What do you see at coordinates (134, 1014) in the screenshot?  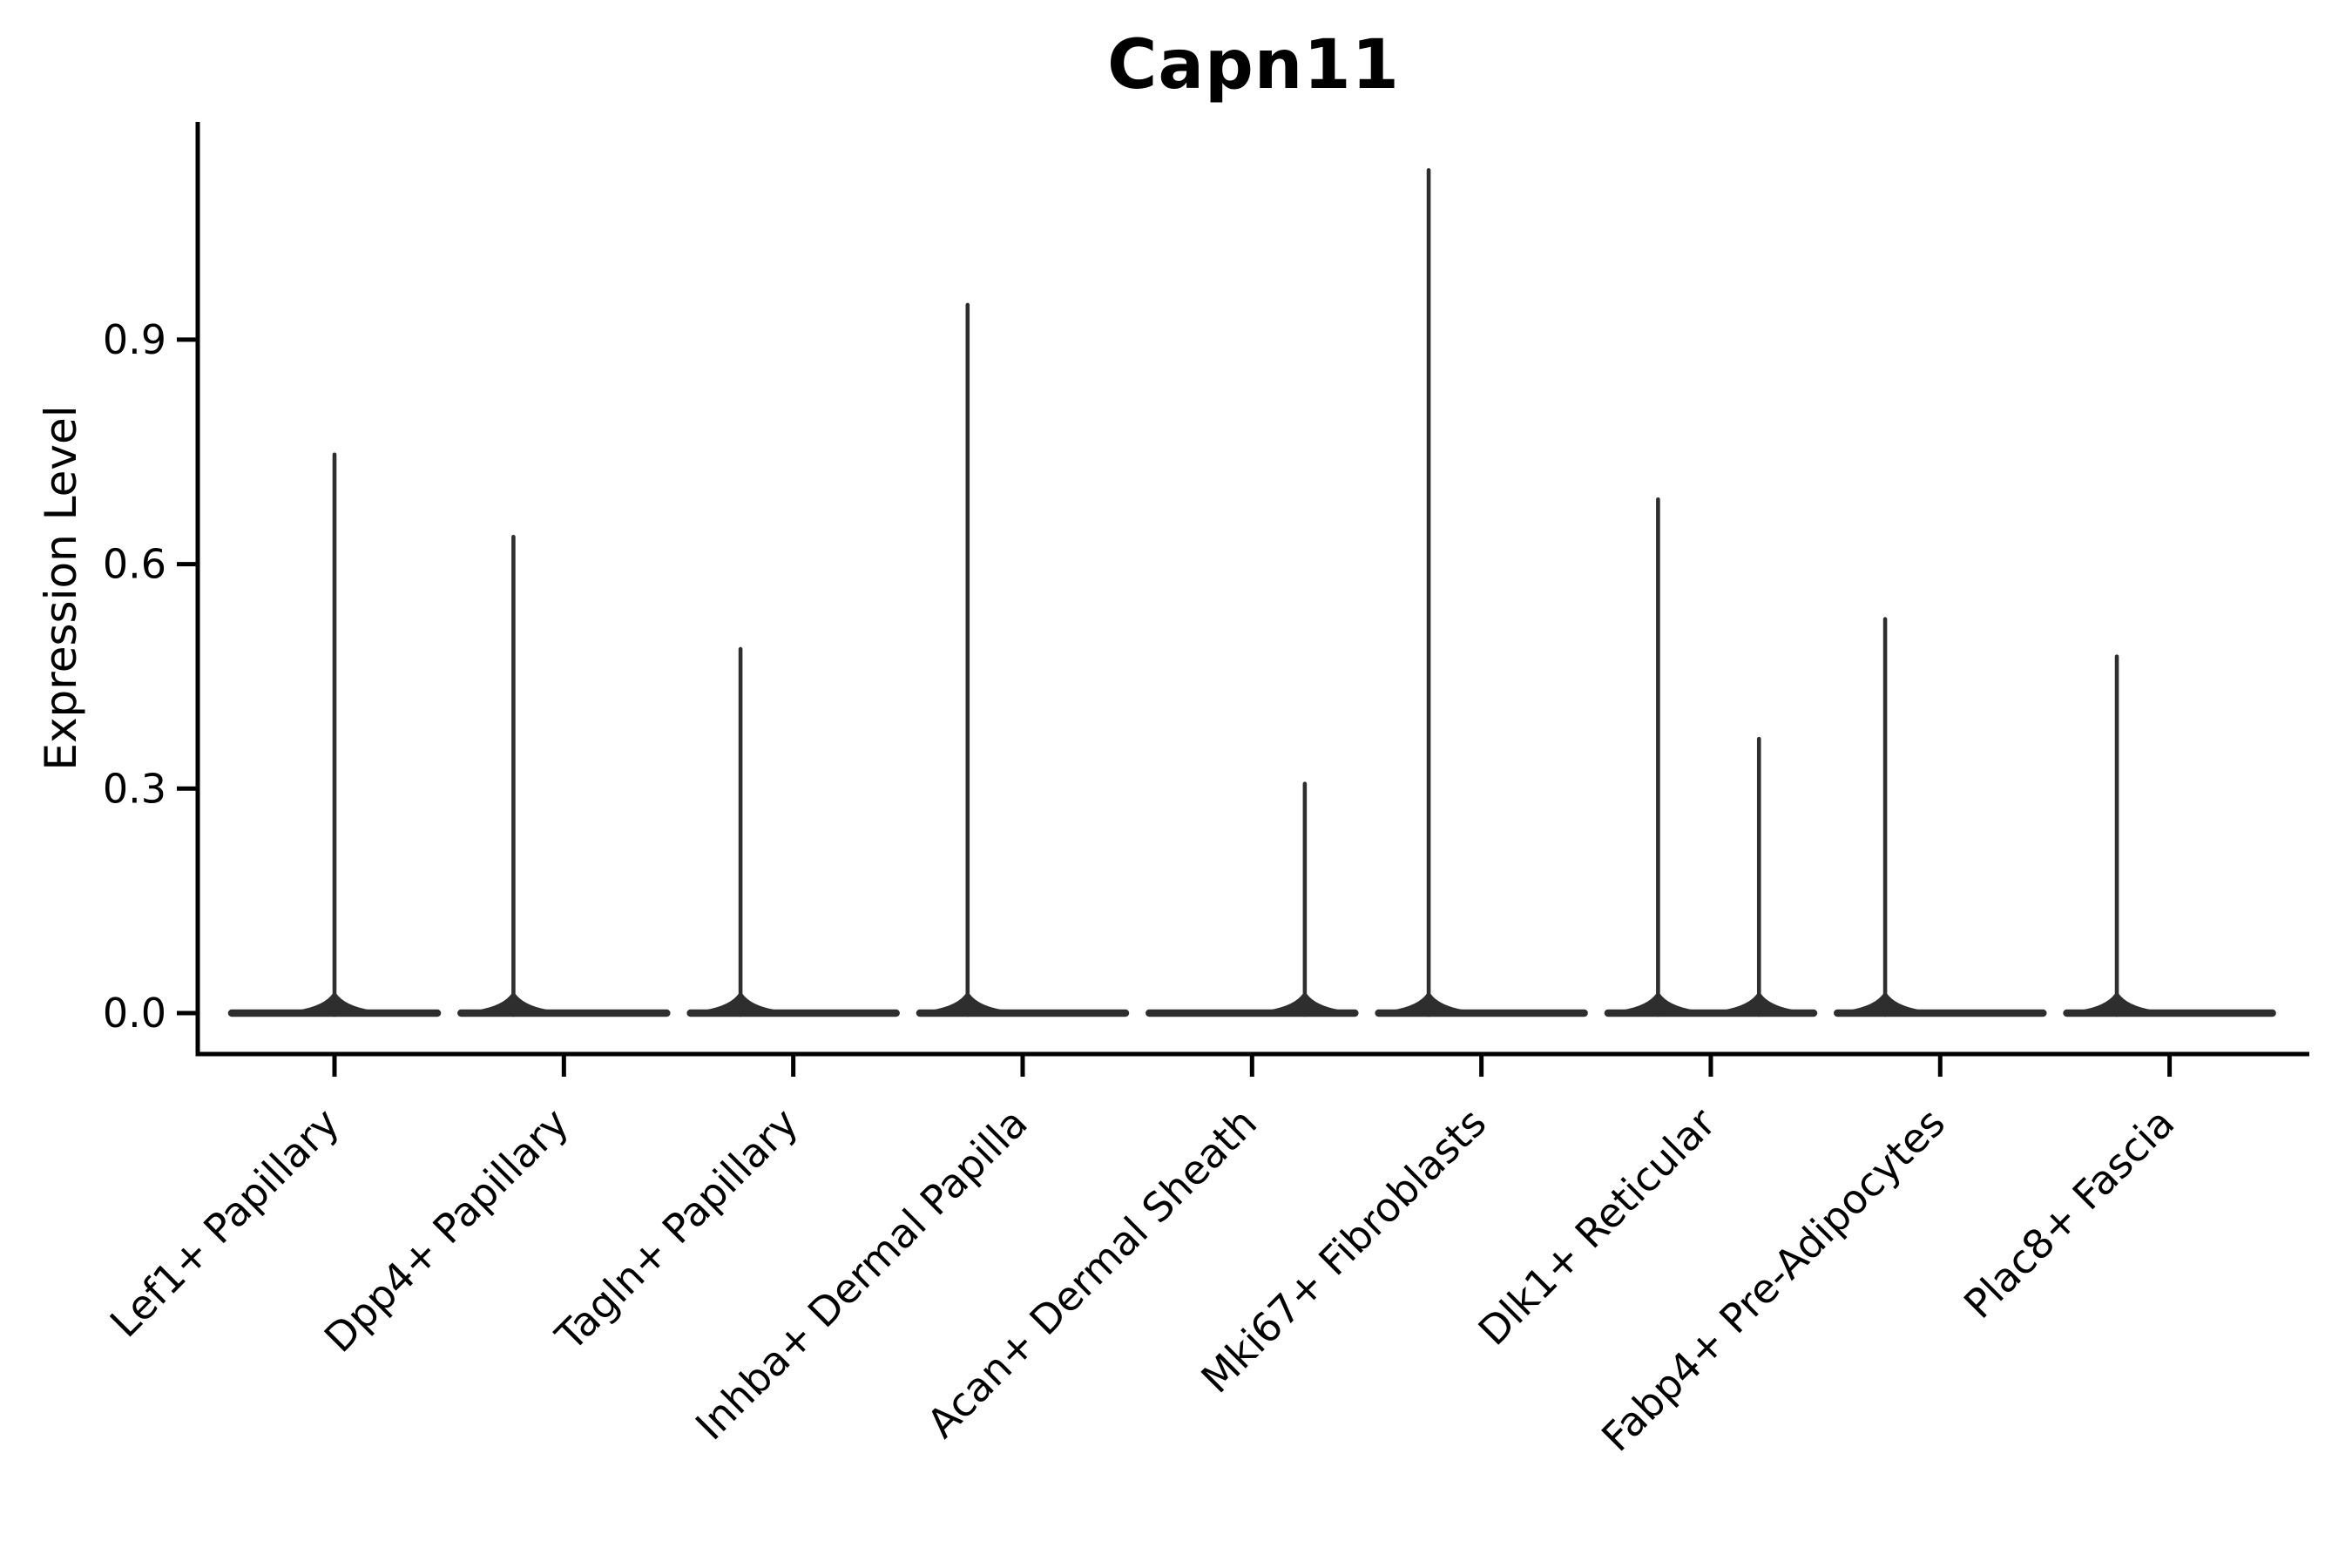 I see `y-tick-label: 0.0` at bounding box center [134, 1014].